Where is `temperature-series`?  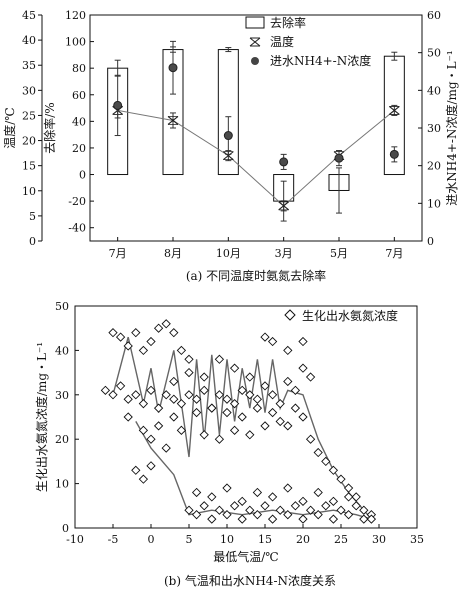 temperature-series is located at coordinates (256, 157).